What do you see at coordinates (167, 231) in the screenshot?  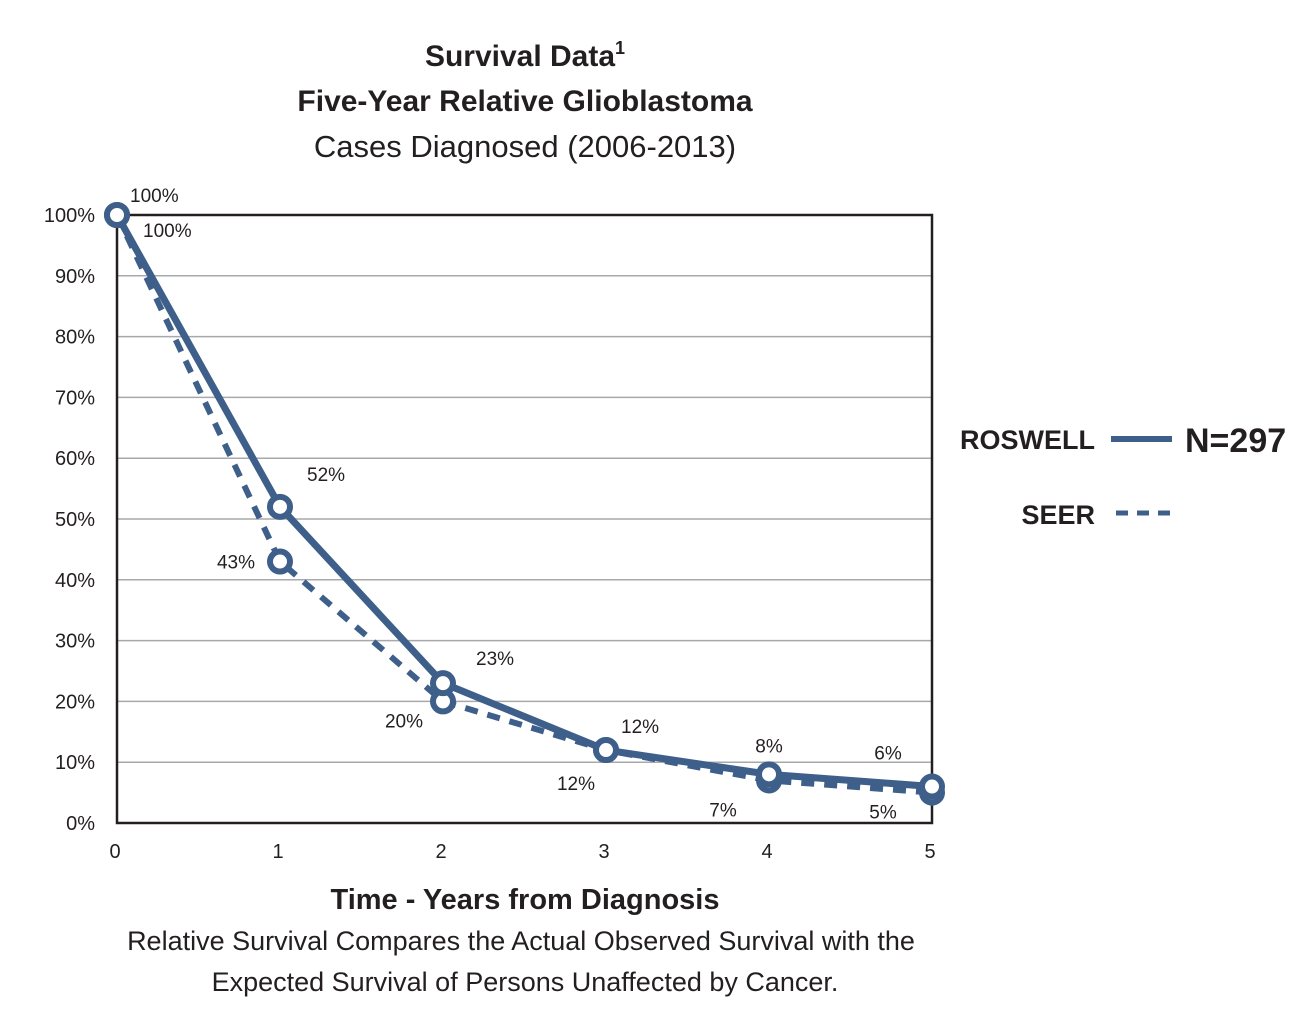 I see `data-label-seer: 100%` at bounding box center [167, 231].